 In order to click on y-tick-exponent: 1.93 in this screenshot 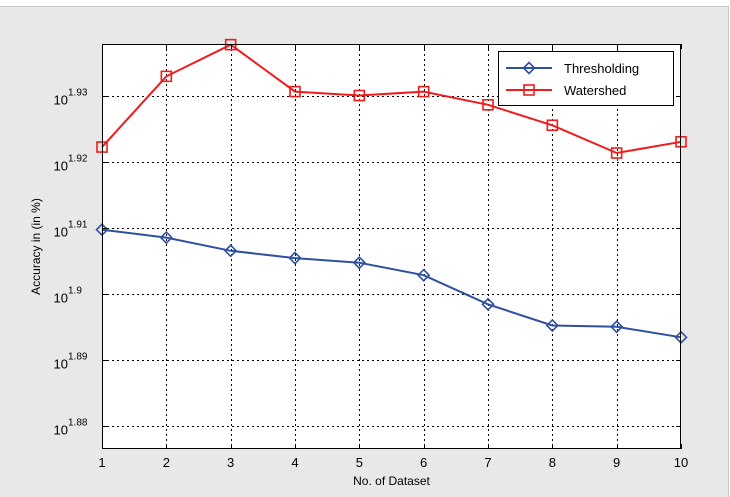, I will do `click(78, 93)`.